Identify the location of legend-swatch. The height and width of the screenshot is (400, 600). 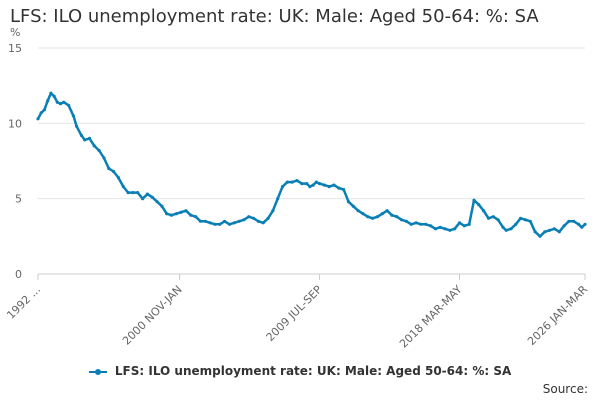
(97, 371).